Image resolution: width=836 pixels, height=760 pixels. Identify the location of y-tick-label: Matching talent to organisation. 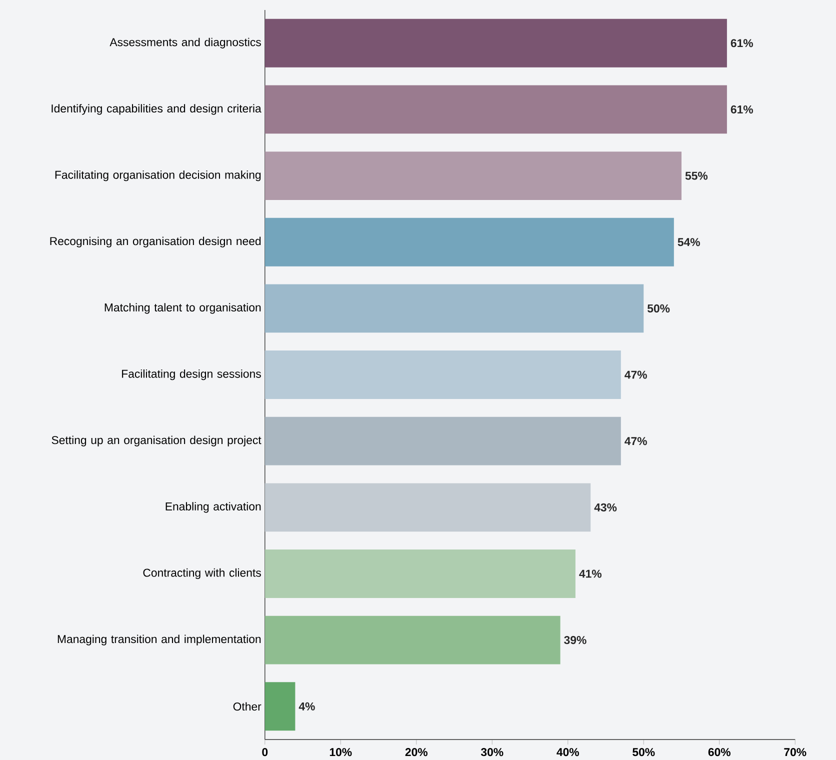
(182, 308).